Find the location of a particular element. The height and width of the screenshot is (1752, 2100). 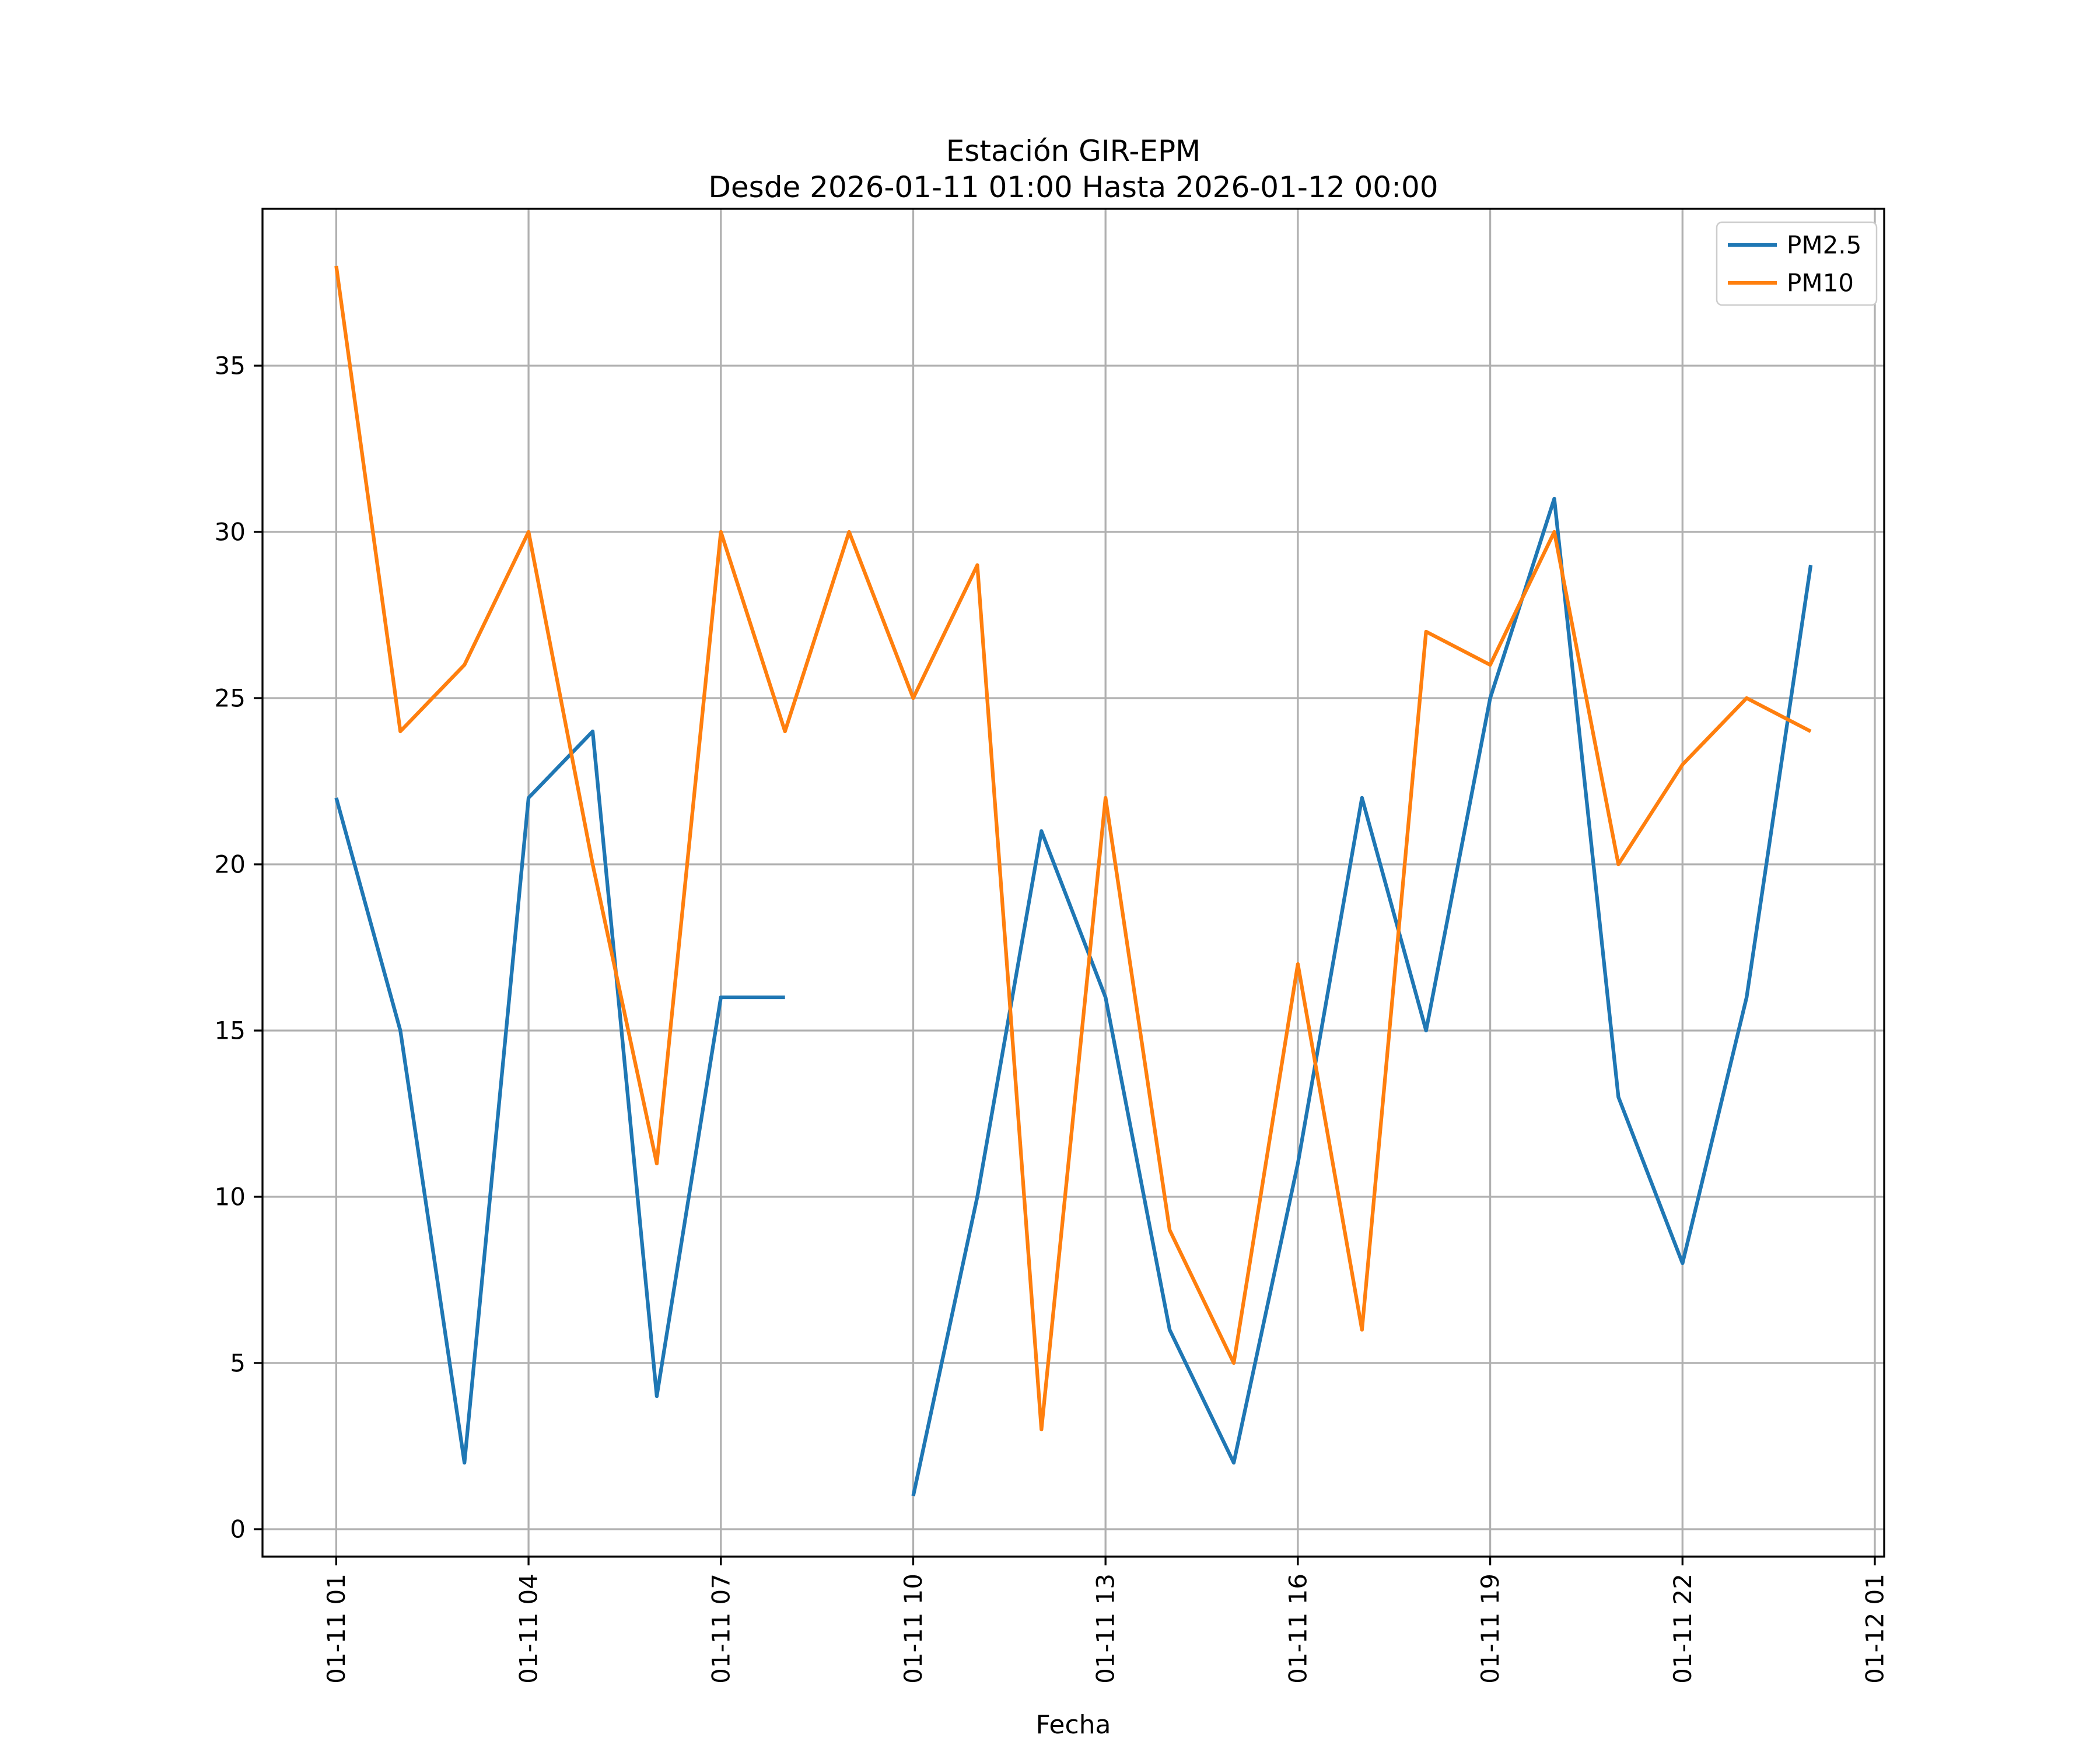

x-tick-label: 01-12 01 is located at coordinates (1874, 1629).